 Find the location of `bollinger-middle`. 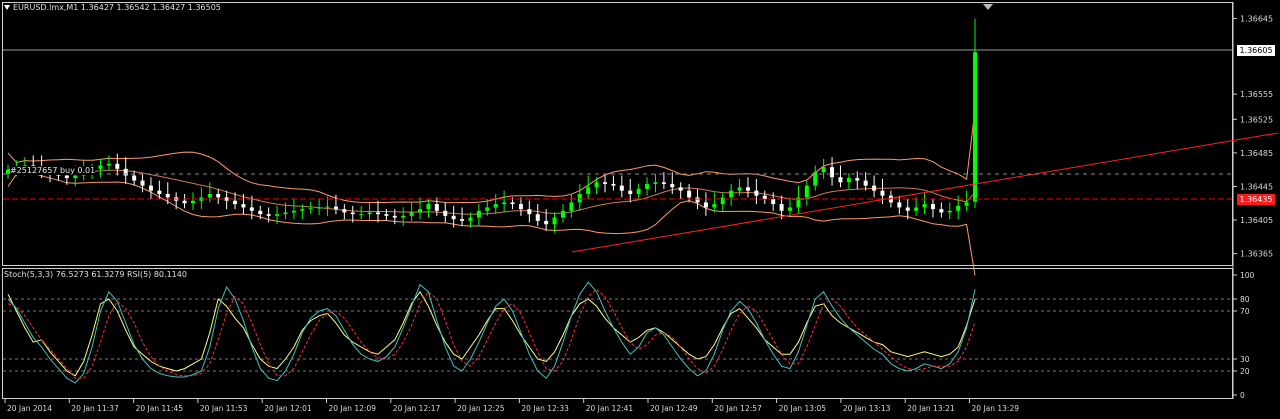

bollinger-middle is located at coordinates (491, 190).